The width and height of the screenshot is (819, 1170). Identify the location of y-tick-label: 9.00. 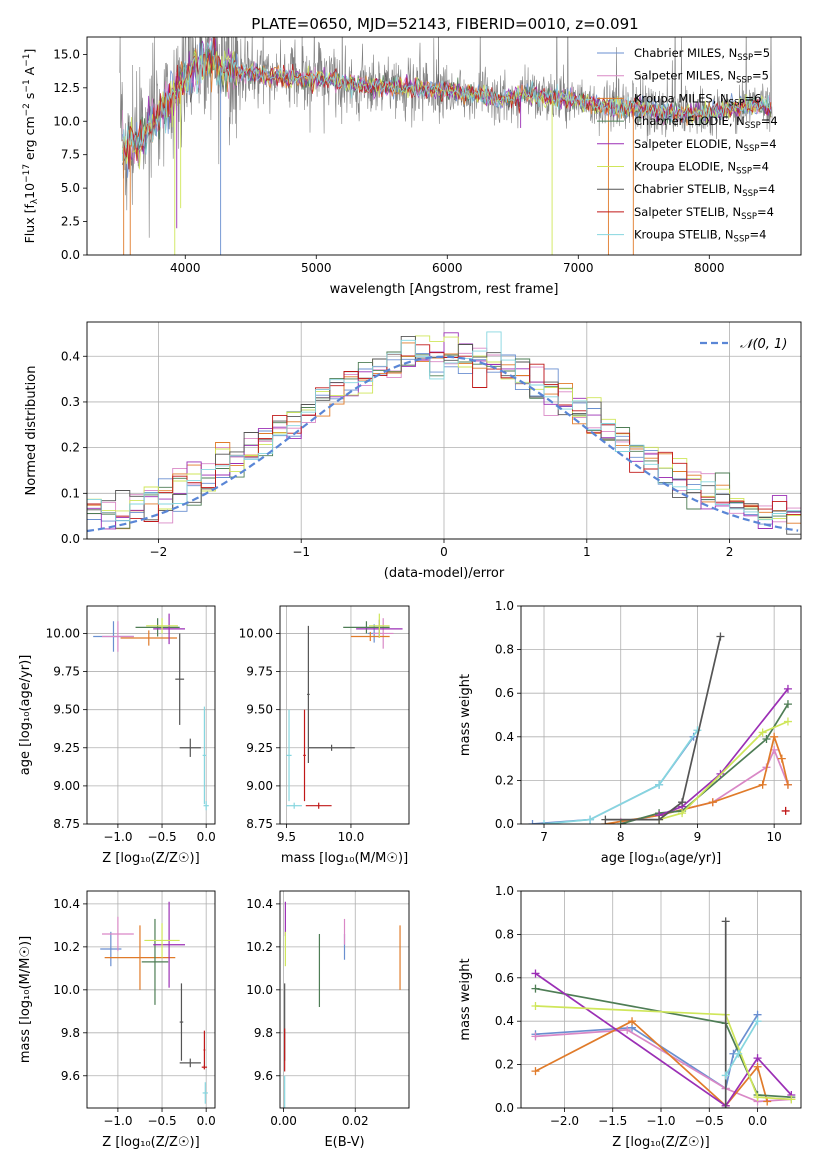
(259, 786).